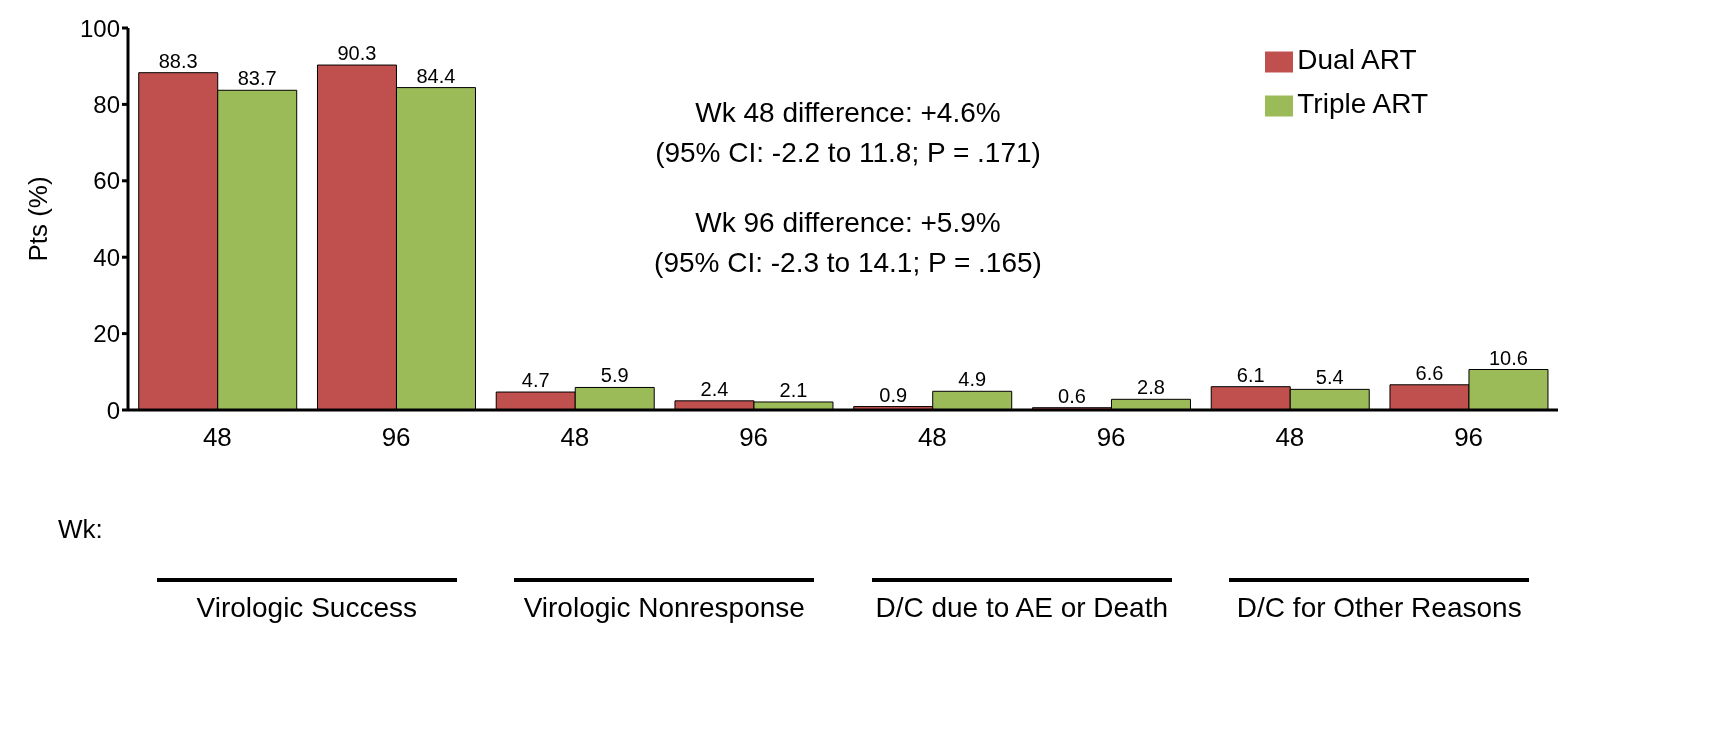 The height and width of the screenshot is (734, 1727). Describe the element at coordinates (893, 394) in the screenshot. I see `data-label: 0.9` at that location.